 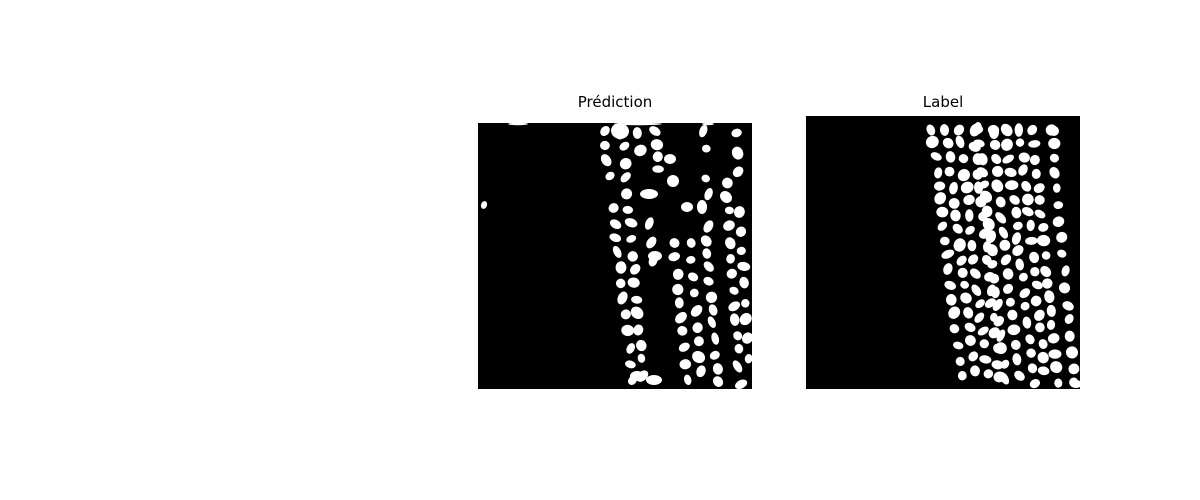 I want to click on prediction-title: Prédiction, so click(x=615, y=102).